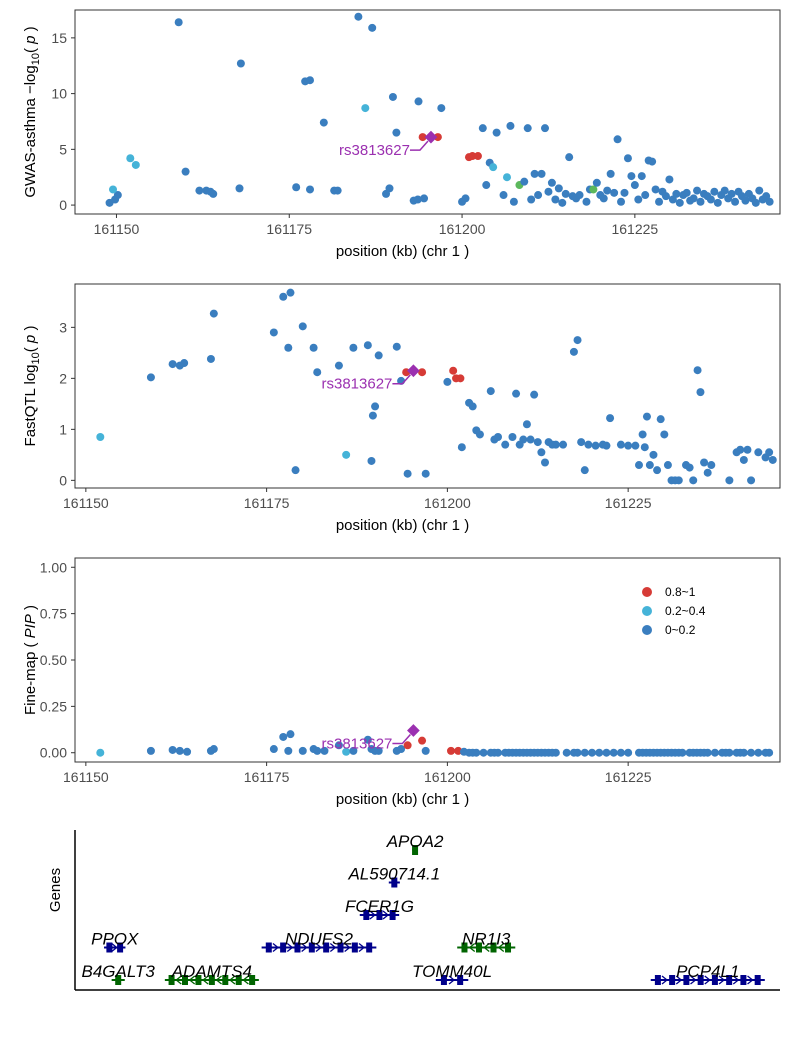  I want to click on y-tick-label: 3, so click(63, 327).